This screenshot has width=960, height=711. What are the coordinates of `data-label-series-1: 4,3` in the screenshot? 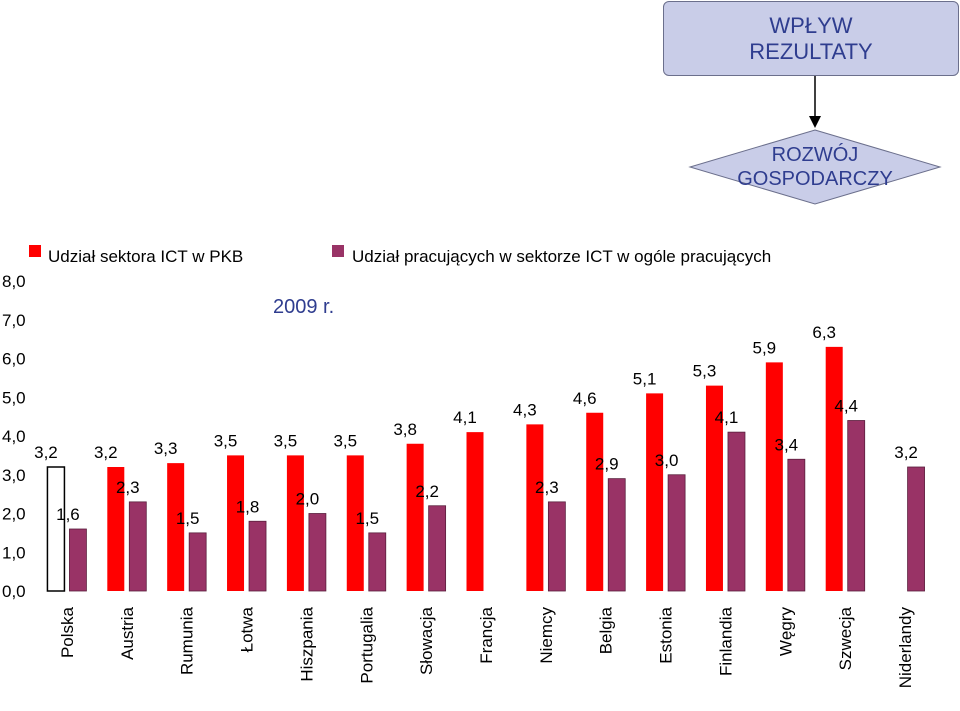 It's located at (525, 409).